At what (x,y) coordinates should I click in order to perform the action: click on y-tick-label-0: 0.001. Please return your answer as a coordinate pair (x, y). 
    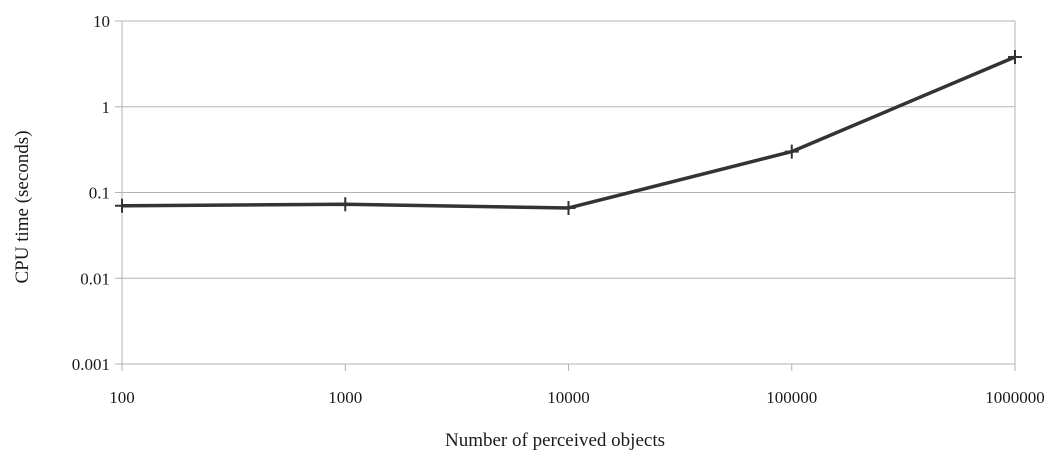
    Looking at the image, I should click on (91, 364).